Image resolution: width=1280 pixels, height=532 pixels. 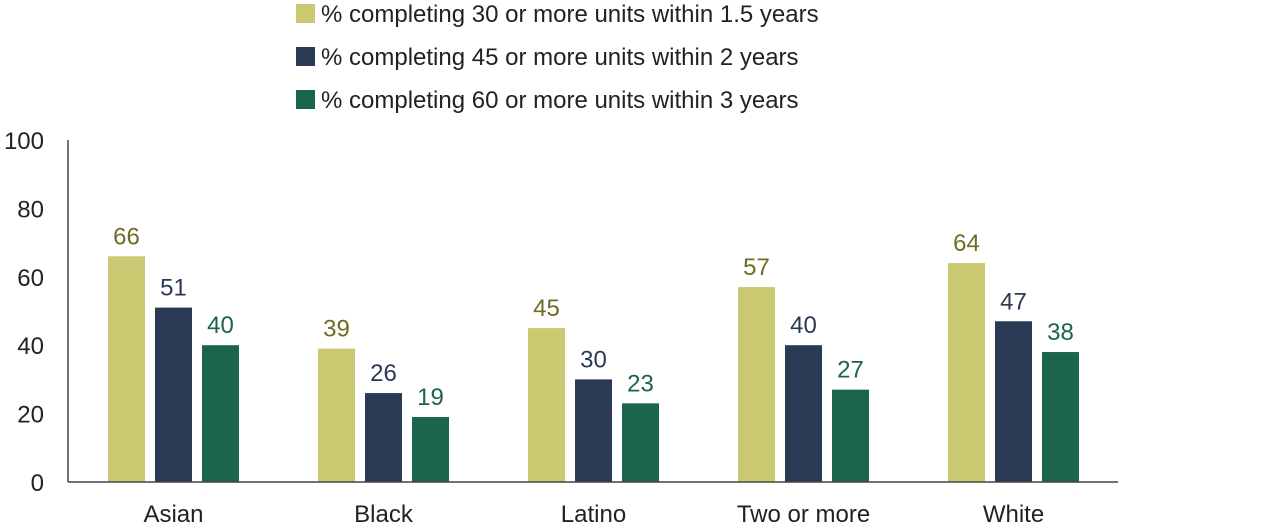 I want to click on bar-2-asian, so click(x=173, y=394).